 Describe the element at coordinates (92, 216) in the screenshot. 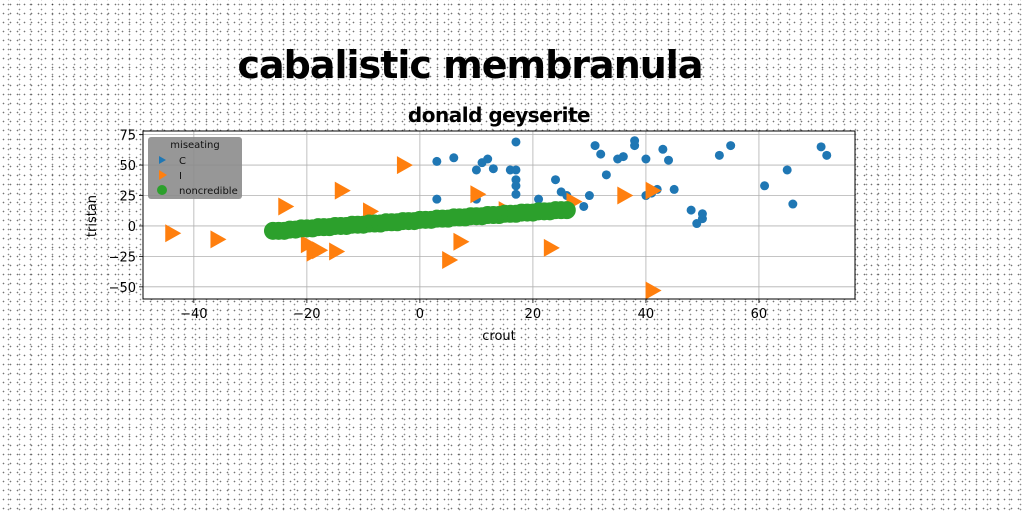

I see `y-axis-label: tristan` at that location.